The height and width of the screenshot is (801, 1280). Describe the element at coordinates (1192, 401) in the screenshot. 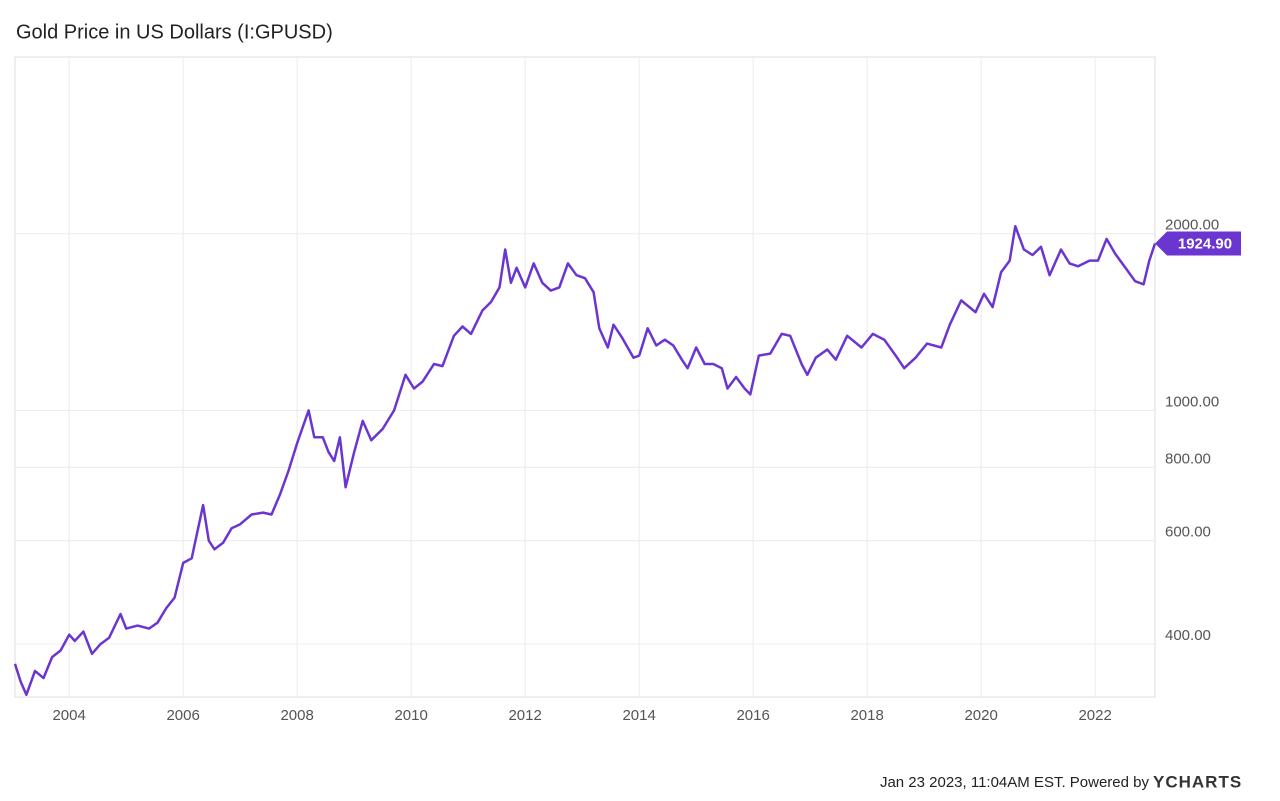

I see `y-tick-label: 1000.00` at that location.